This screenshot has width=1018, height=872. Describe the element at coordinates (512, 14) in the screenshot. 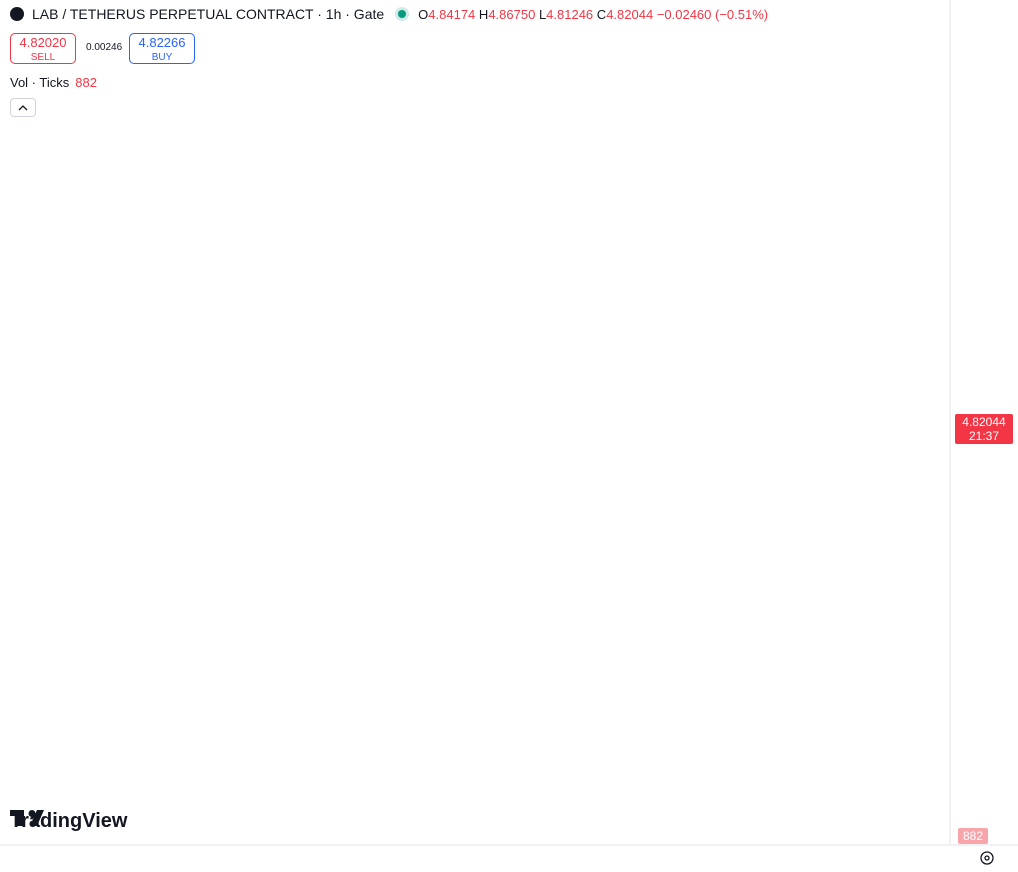

I see `ohlc-value: 4.86750` at that location.